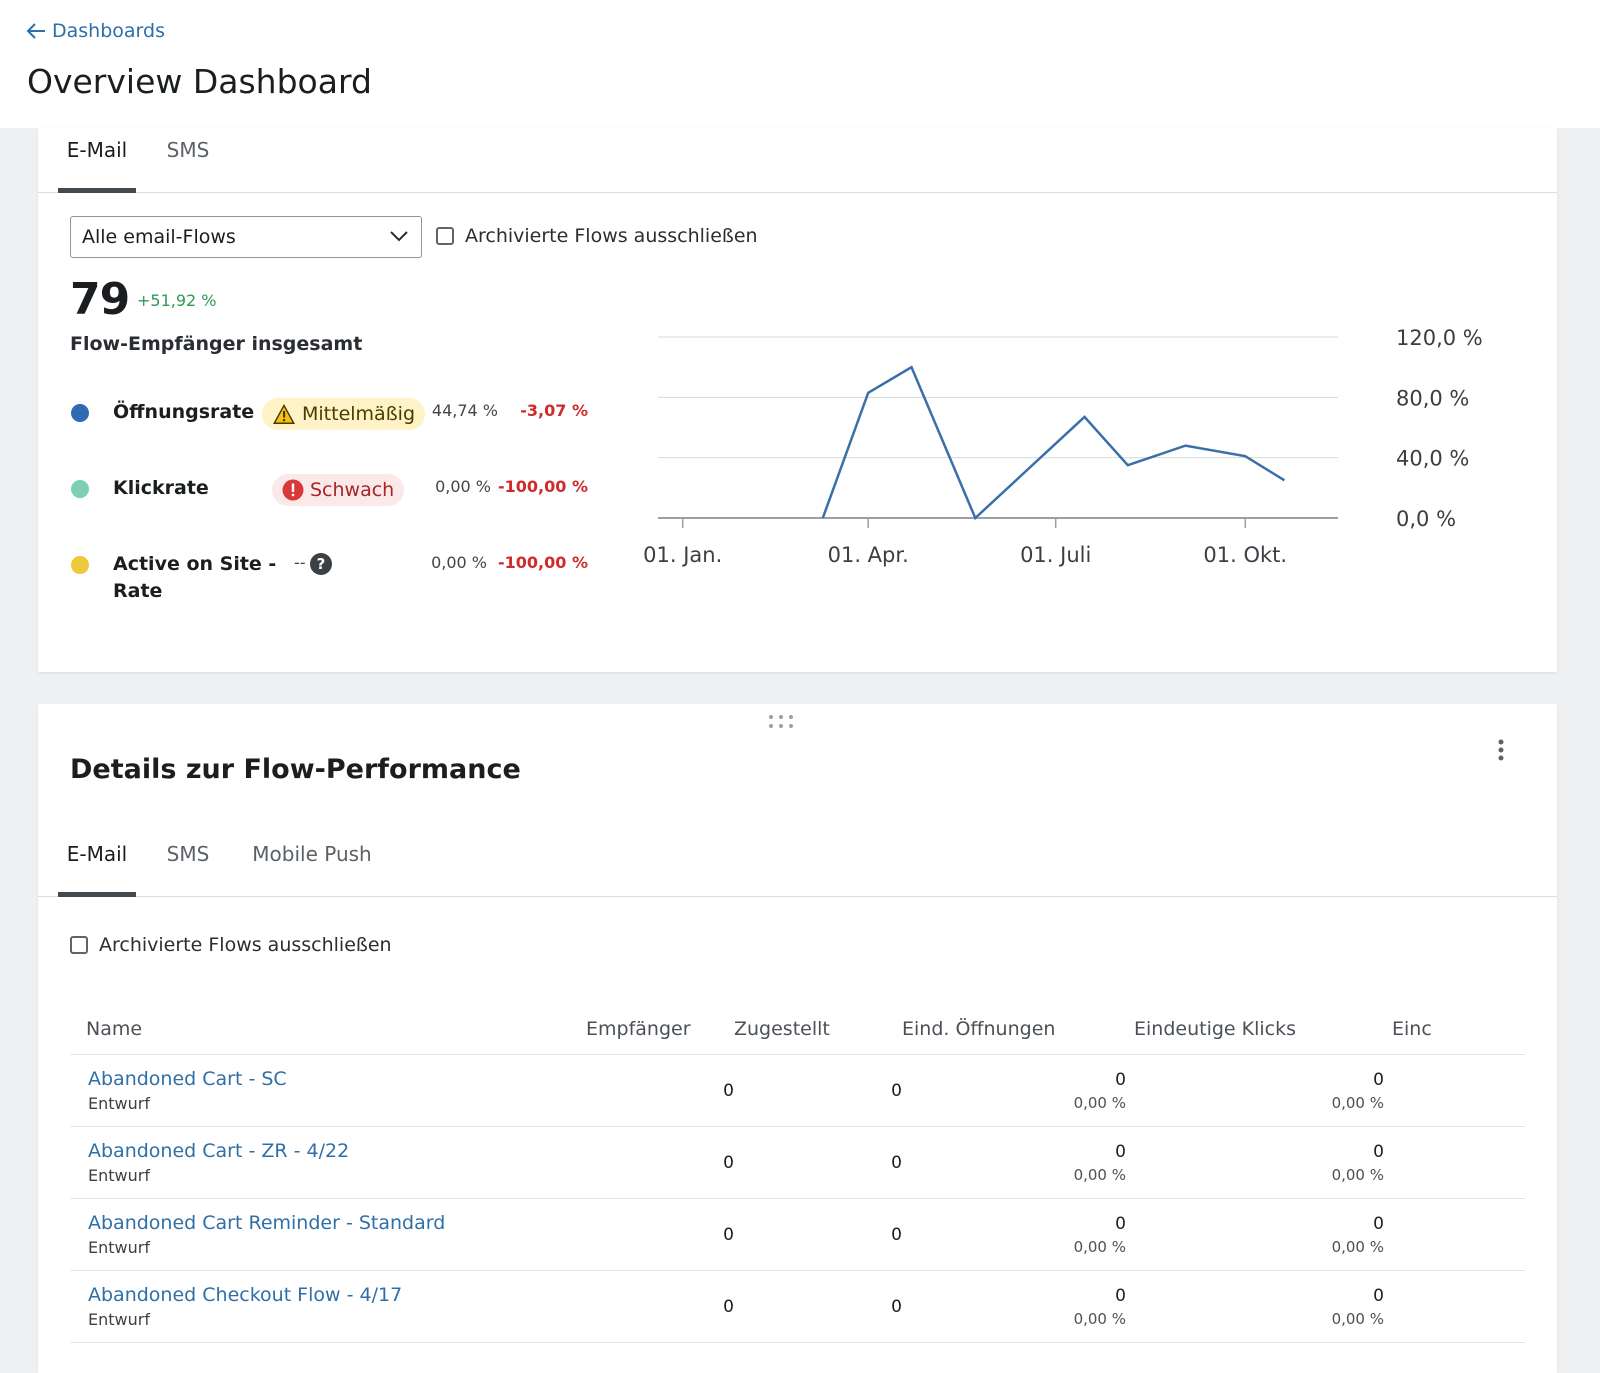 This screenshot has width=1600, height=1373. Describe the element at coordinates (682, 555) in the screenshot. I see `x-tick-label: 01. Jan.` at that location.